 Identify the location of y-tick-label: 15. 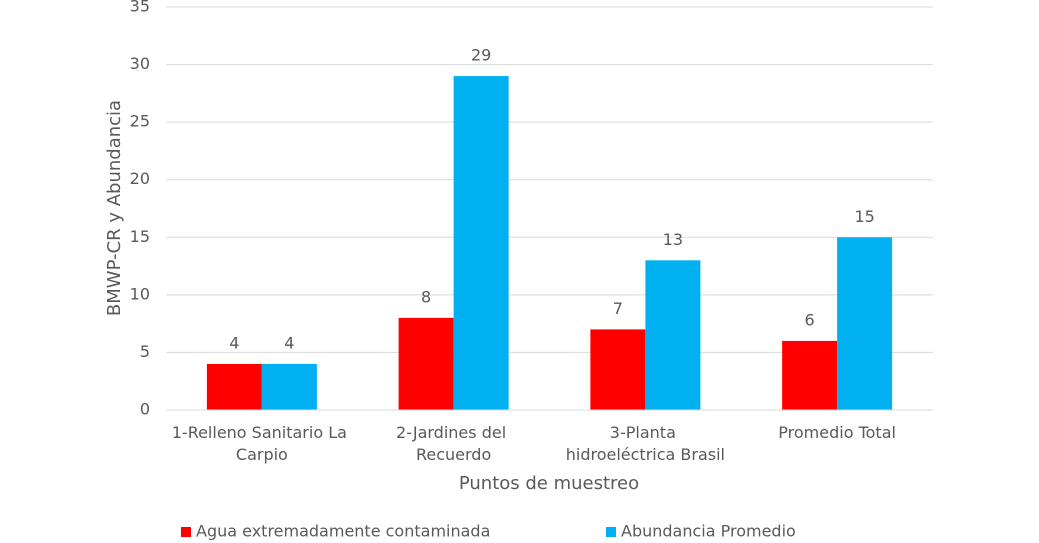
(140, 236).